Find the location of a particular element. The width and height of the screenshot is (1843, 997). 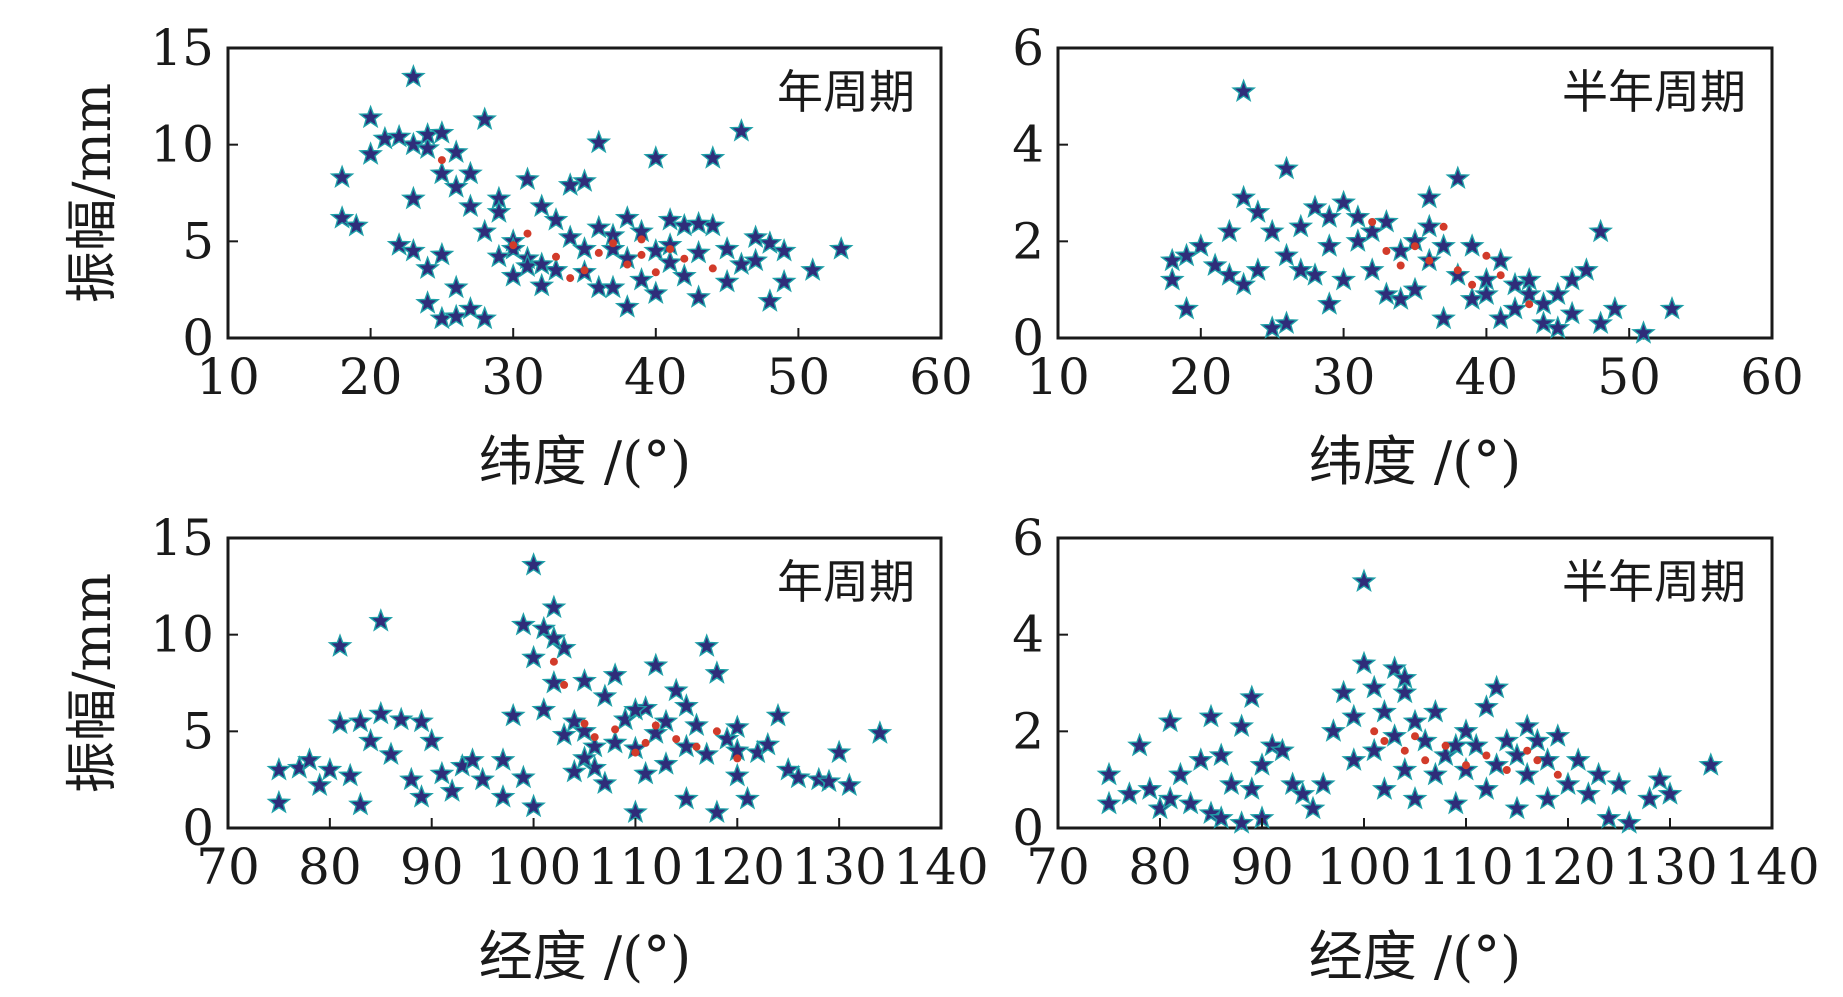

panel-annotation: 年周期 is located at coordinates (846, 582).